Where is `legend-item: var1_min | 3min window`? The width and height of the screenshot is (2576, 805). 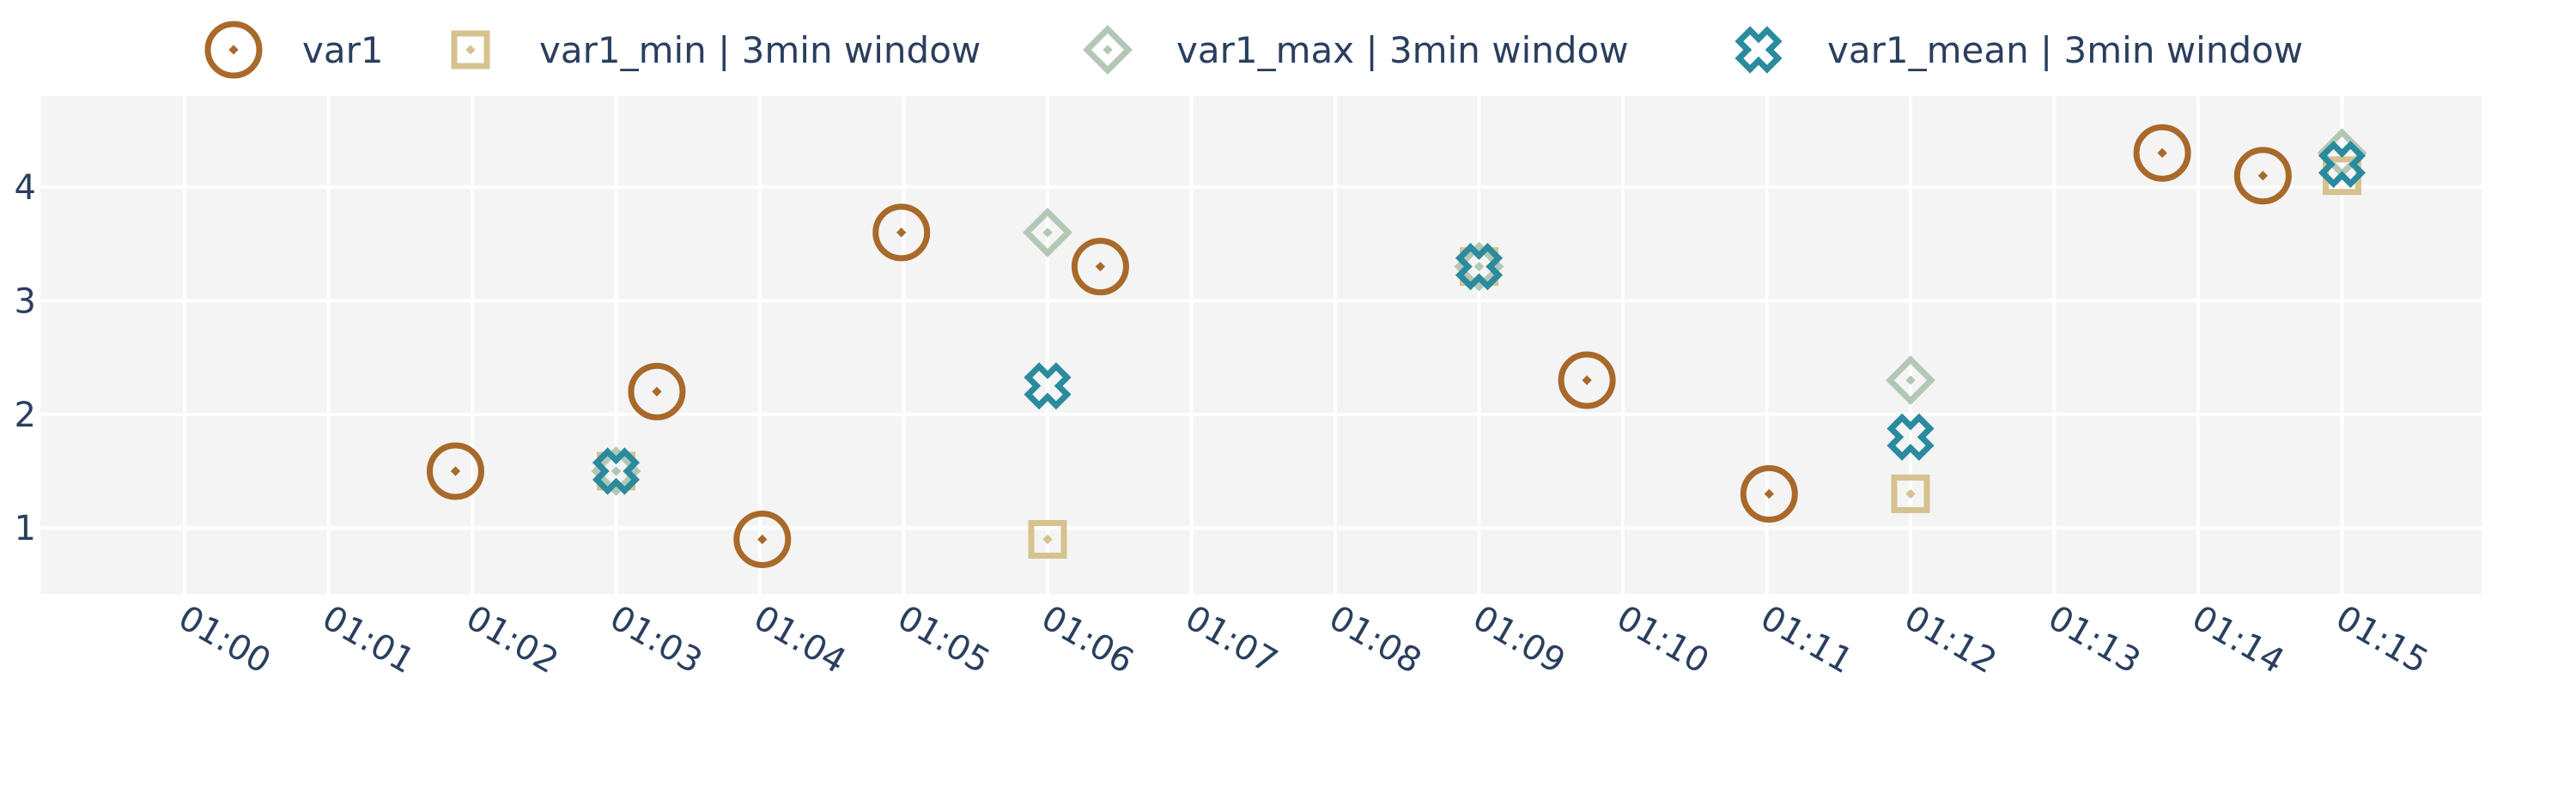
legend-item: var1_min | 3min window is located at coordinates (716, 50).